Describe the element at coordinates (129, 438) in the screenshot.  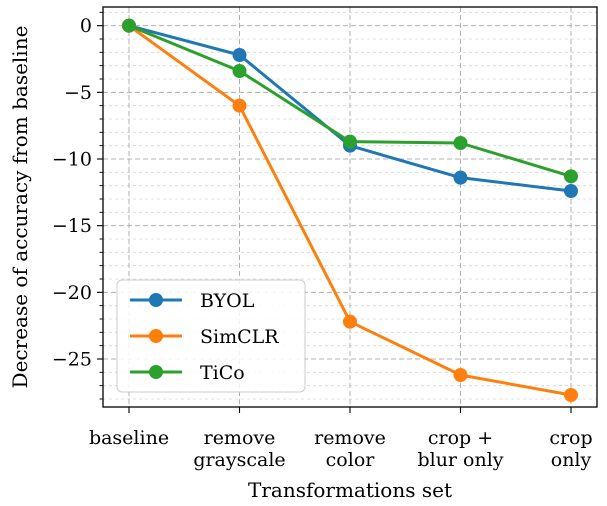
I see `x-tick-label: baseline` at that location.